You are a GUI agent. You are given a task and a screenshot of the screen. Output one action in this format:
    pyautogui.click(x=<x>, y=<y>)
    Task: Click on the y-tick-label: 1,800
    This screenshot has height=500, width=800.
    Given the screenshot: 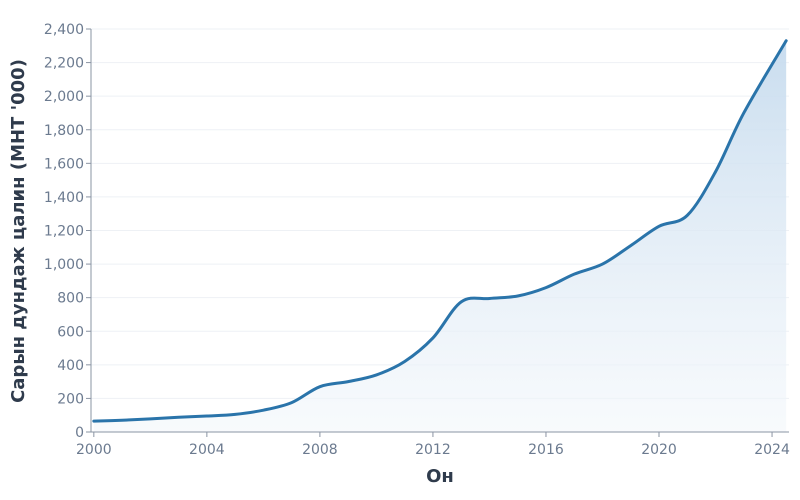 What is the action you would take?
    pyautogui.click(x=64, y=131)
    